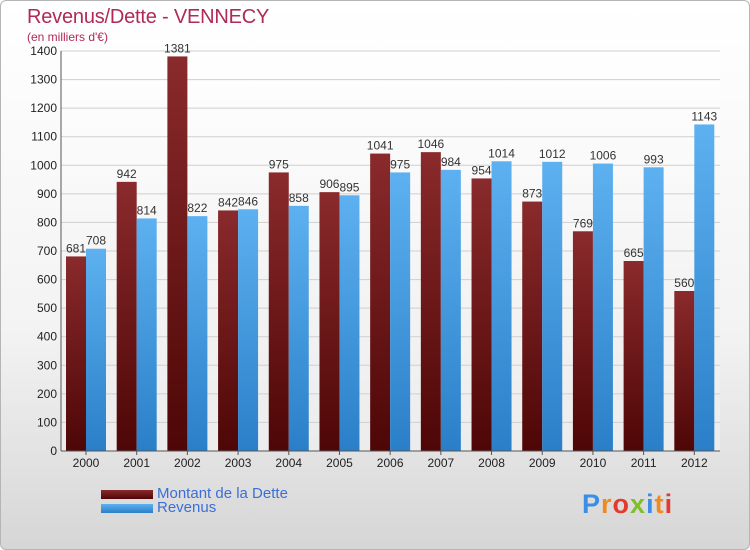 This screenshot has width=750, height=550. Describe the element at coordinates (704, 116) in the screenshot. I see `data-label-revenue: 1143` at that location.